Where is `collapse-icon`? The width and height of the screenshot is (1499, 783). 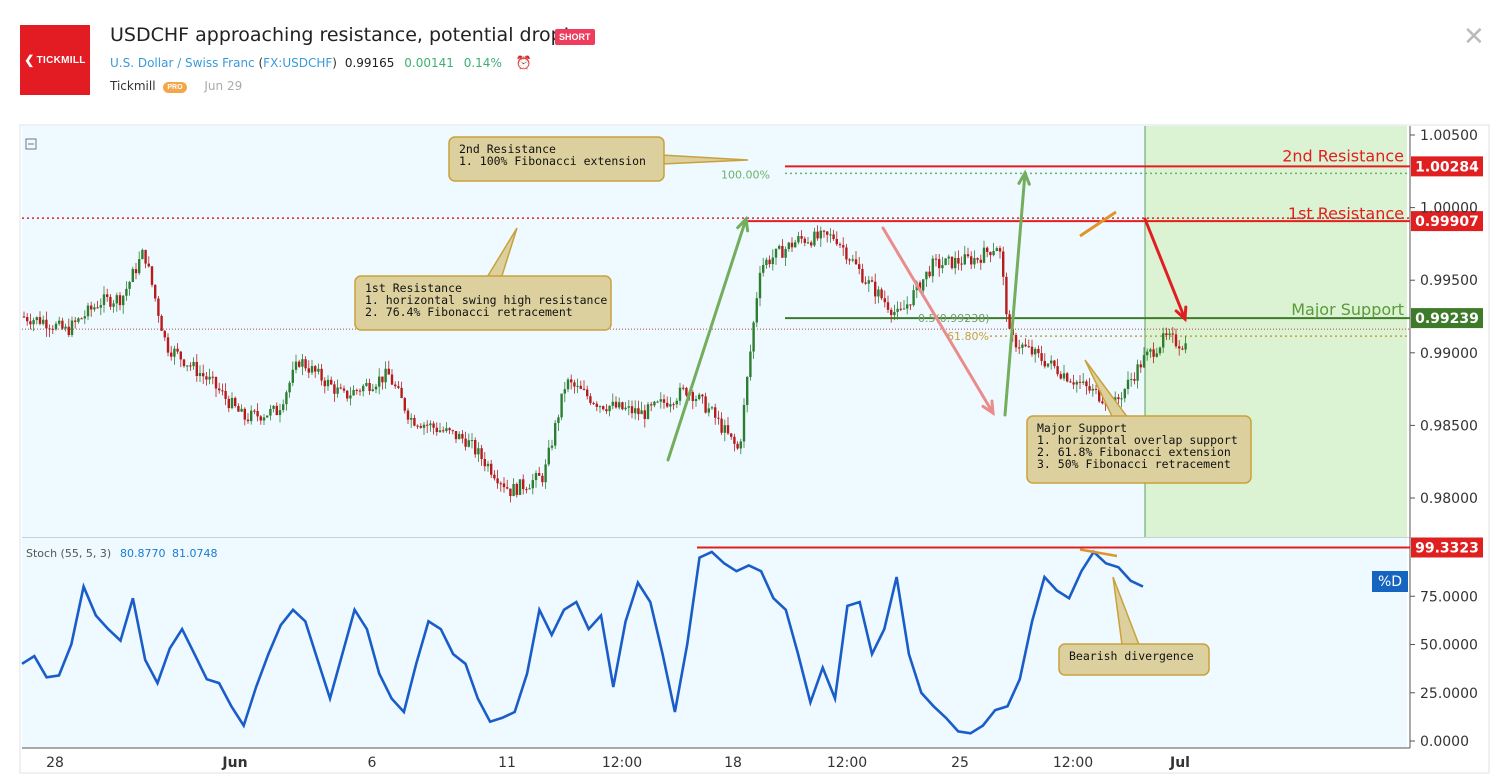
collapse-icon is located at coordinates (31, 144).